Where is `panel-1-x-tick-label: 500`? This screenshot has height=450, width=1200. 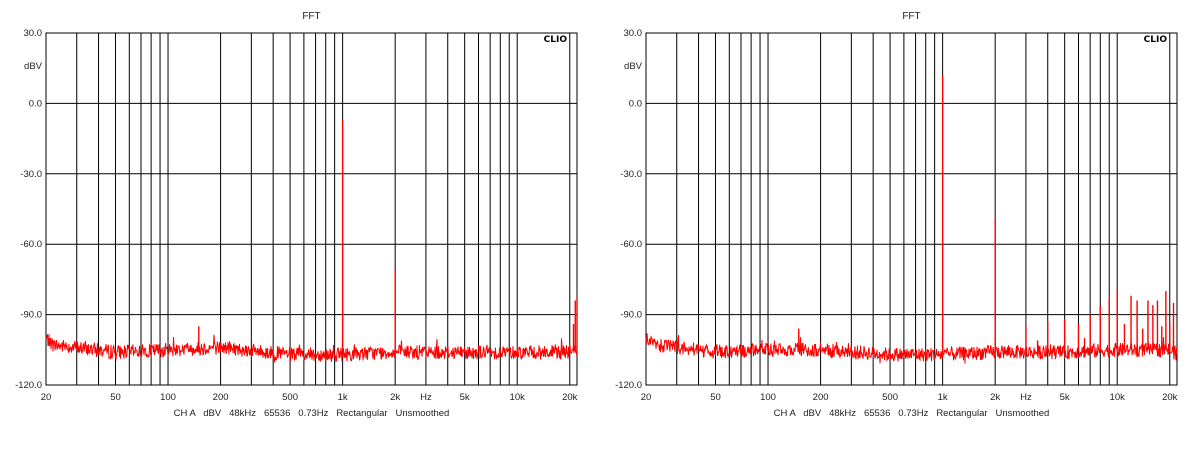
panel-1-x-tick-label: 500 is located at coordinates (290, 397).